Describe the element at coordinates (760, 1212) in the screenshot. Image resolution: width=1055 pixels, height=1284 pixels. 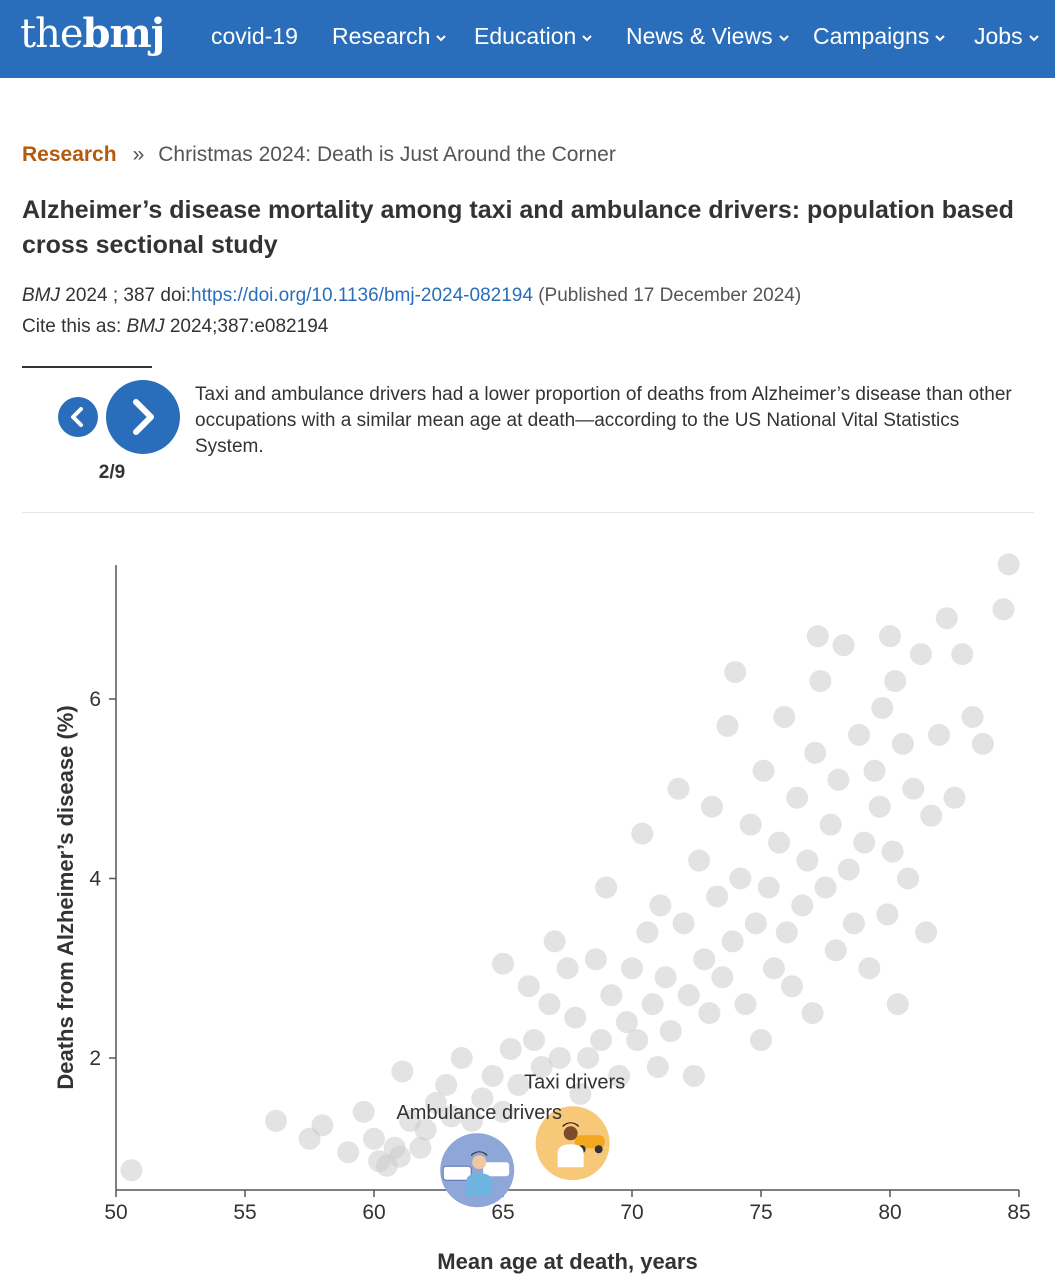
I see `x-tick-label: 75` at that location.